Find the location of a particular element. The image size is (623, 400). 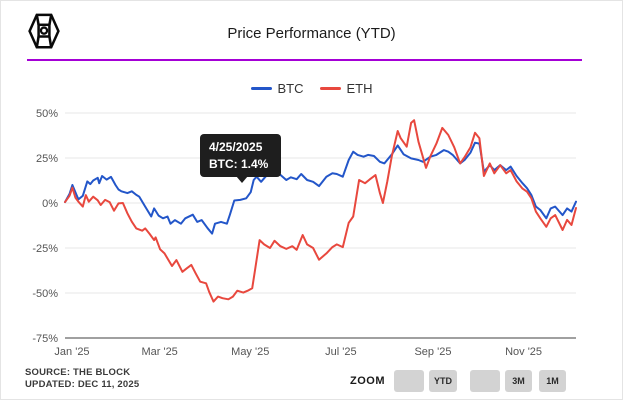

data-point-tooltip: 4/25/2025 BTC: 1.4% is located at coordinates (240, 158).